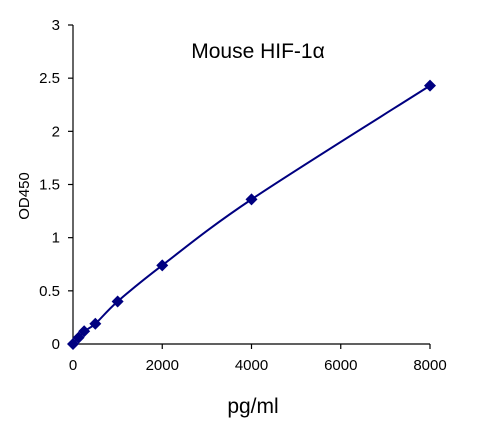 The image size is (480, 426). Describe the element at coordinates (252, 406) in the screenshot. I see `x-axis-label: pg/ml` at that location.